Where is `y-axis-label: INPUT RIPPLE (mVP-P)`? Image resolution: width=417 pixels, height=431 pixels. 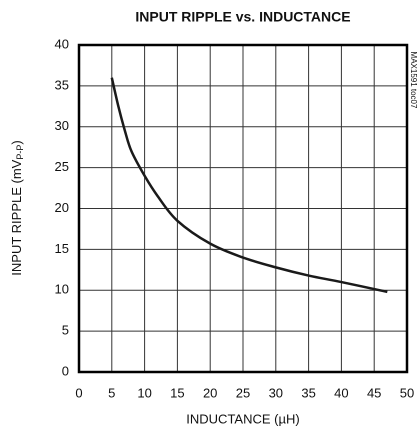
y-axis-label: INPUT RIPPLE (mVP-P) is located at coordinates (17, 207).